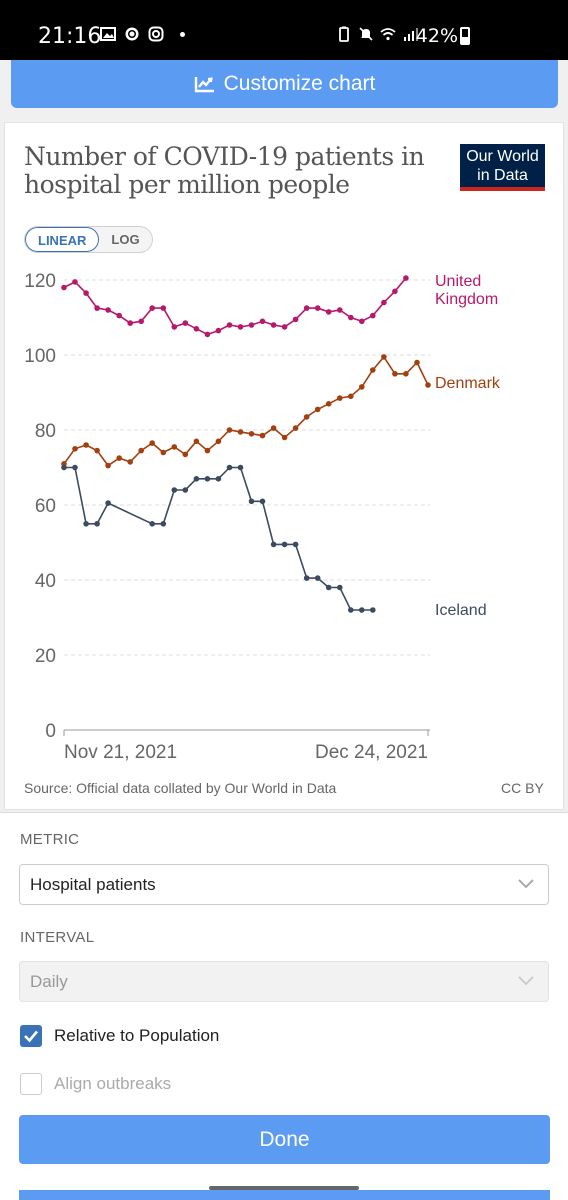 This screenshot has width=568, height=1200. I want to click on series-label: Denmark, so click(468, 383).